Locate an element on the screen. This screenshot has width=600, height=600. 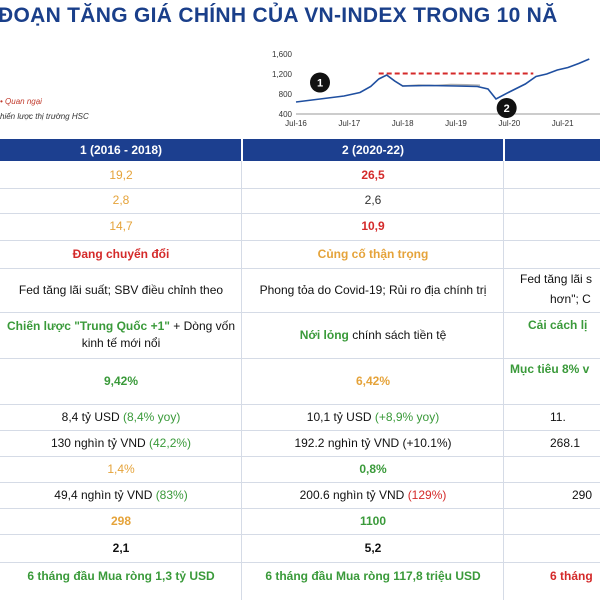
x-tick-label: Jul-16 is located at coordinates (296, 123).